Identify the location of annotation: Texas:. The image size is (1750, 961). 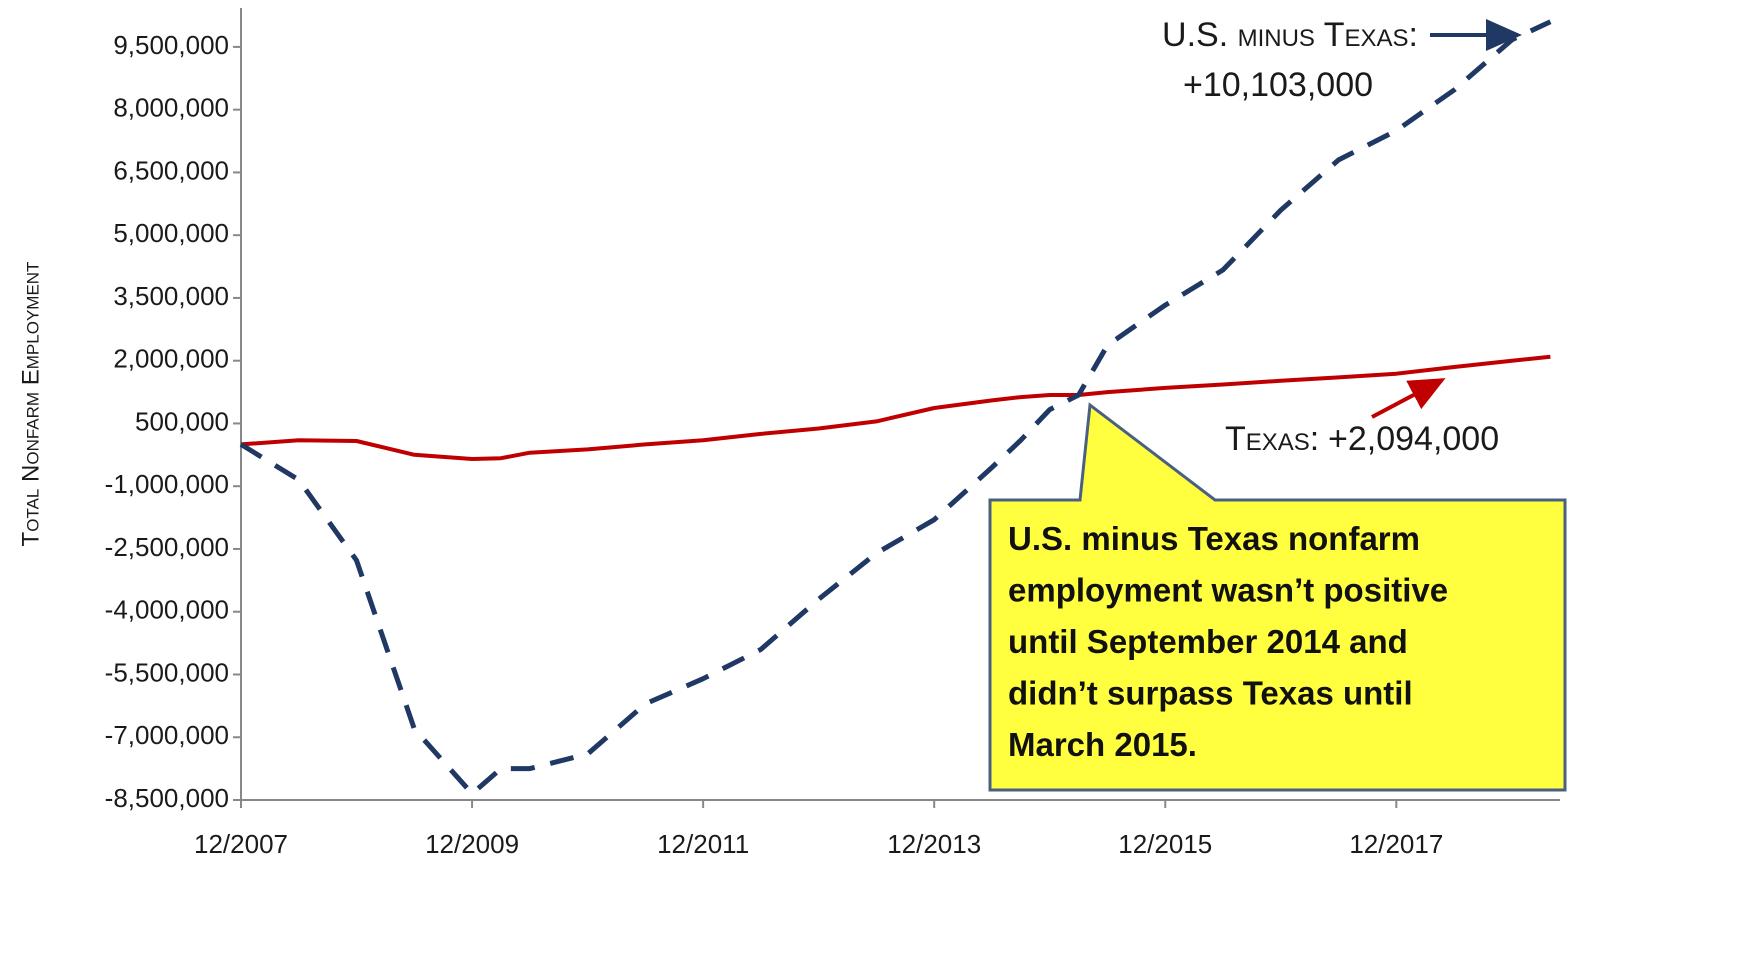
(1272, 439).